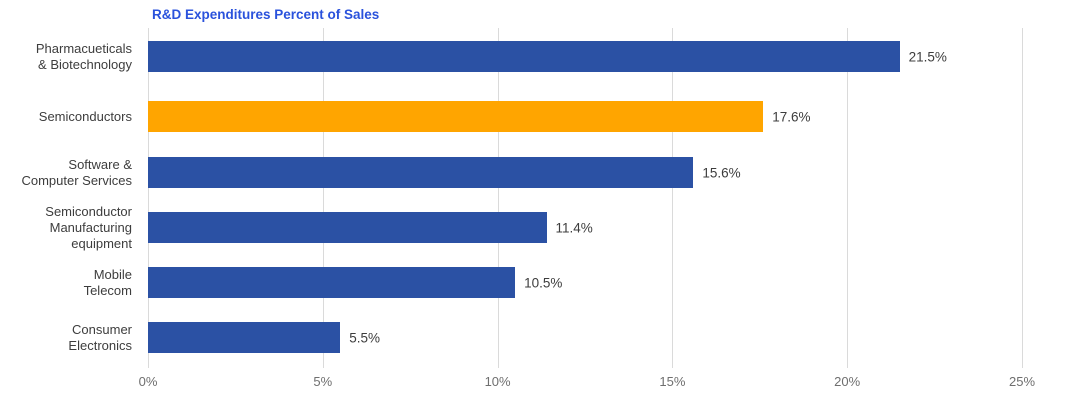  I want to click on category-label: Semiconductors, so click(85, 116).